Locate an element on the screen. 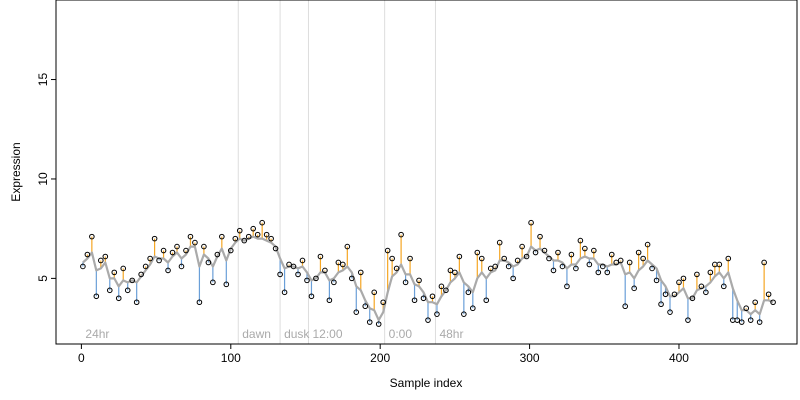 The height and width of the screenshot is (400, 800). y-axis: 5 10 15 is located at coordinates (46, 177).